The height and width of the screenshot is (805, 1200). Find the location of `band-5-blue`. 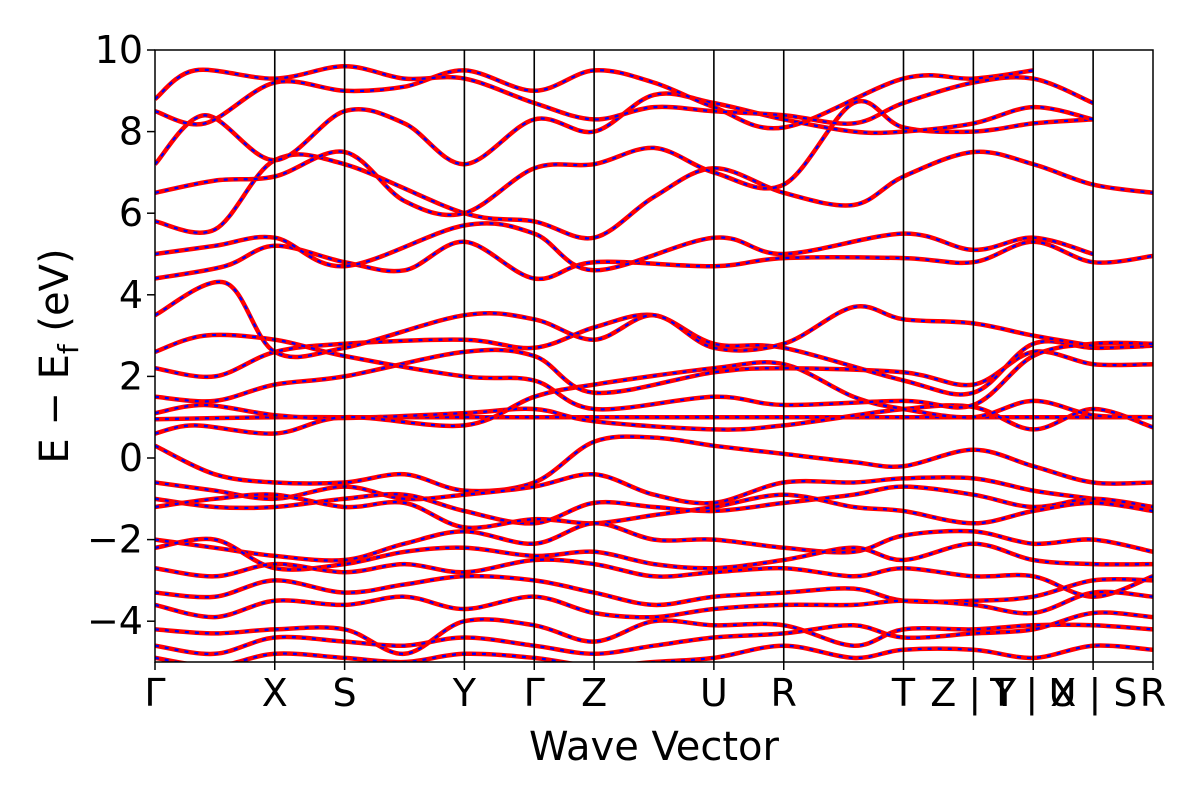

band-5-blue is located at coordinates (654, 372).